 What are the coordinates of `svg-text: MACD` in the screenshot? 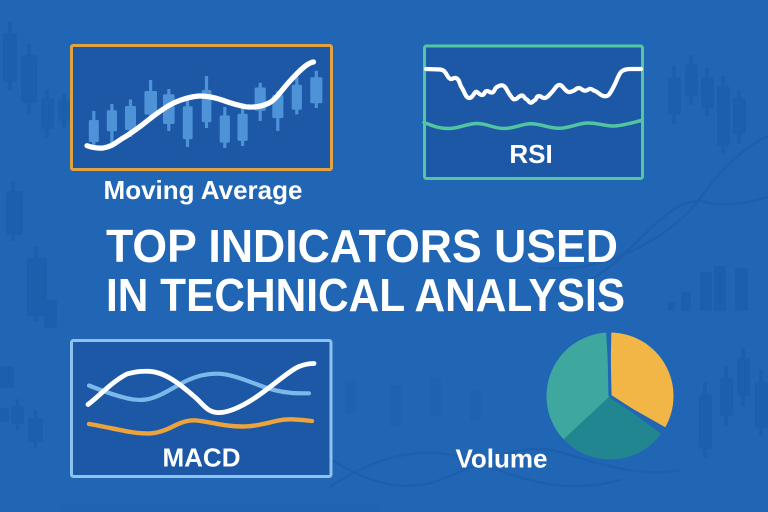 It's located at (202, 458).